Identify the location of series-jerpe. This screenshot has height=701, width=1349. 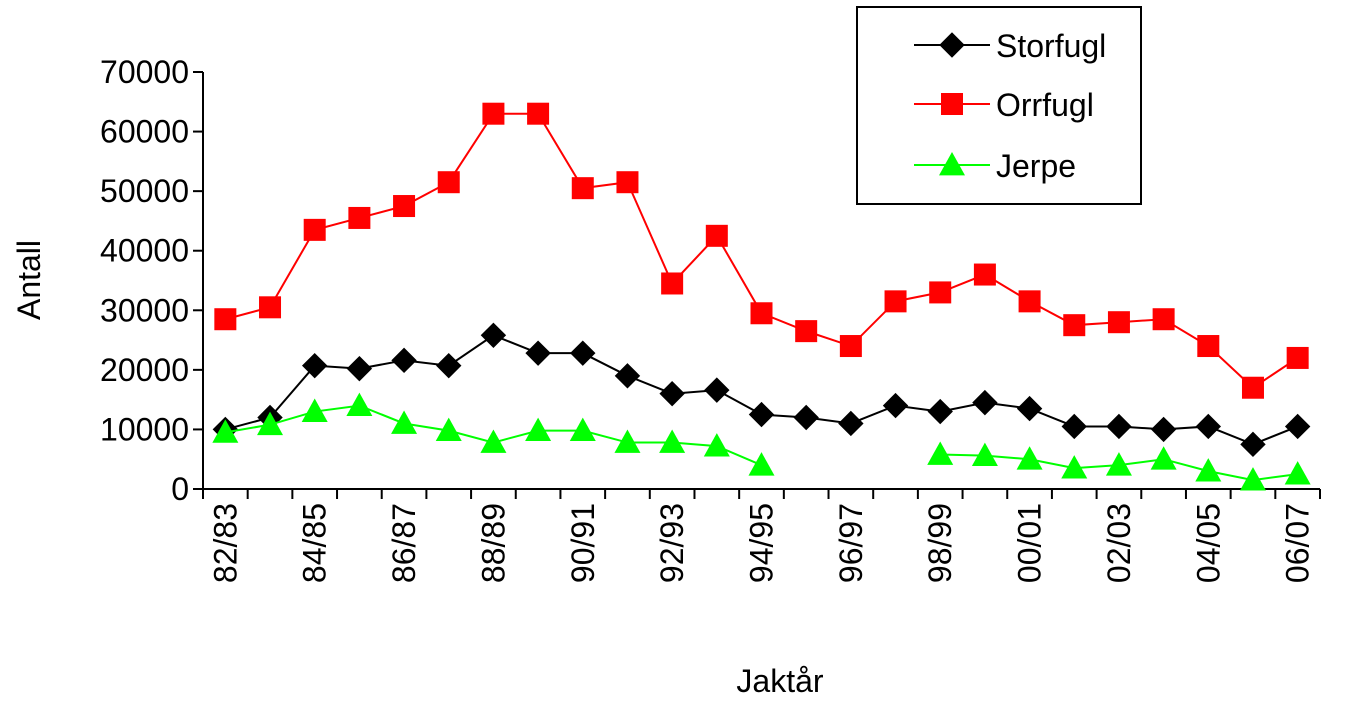
(761, 441).